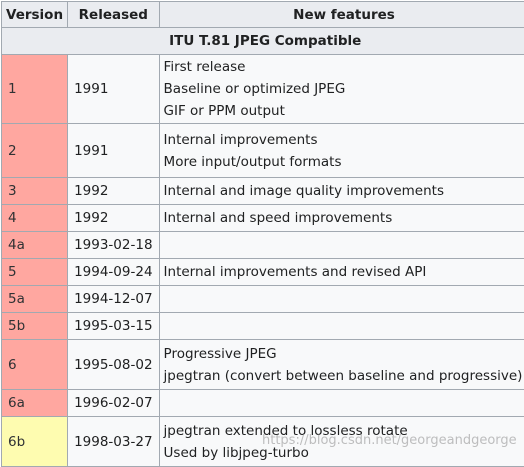 Image resolution: width=524 pixels, height=467 pixels. What do you see at coordinates (343, 67) in the screenshot?
I see `feature-line: First release` at bounding box center [343, 67].